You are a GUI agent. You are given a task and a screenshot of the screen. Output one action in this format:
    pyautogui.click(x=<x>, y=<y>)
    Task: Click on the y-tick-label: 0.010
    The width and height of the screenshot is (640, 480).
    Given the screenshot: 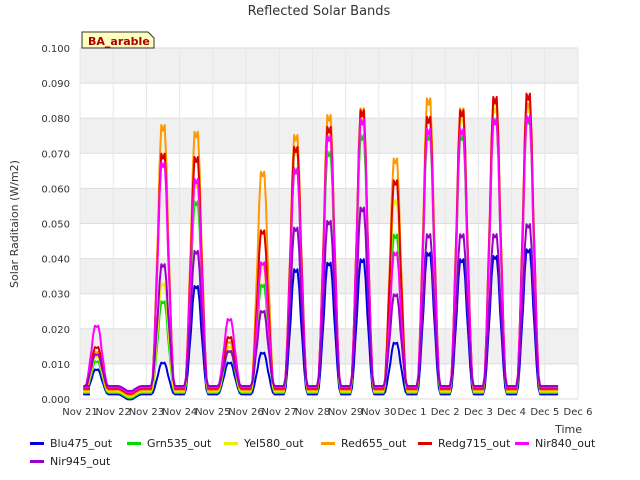 What is the action you would take?
    pyautogui.click(x=55, y=365)
    